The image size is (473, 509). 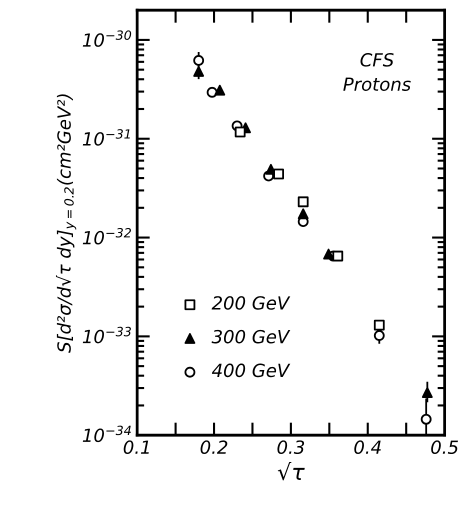 What do you see at coordinates (377, 72) in the screenshot?
I see `annotation: CFS Protons` at bounding box center [377, 72].